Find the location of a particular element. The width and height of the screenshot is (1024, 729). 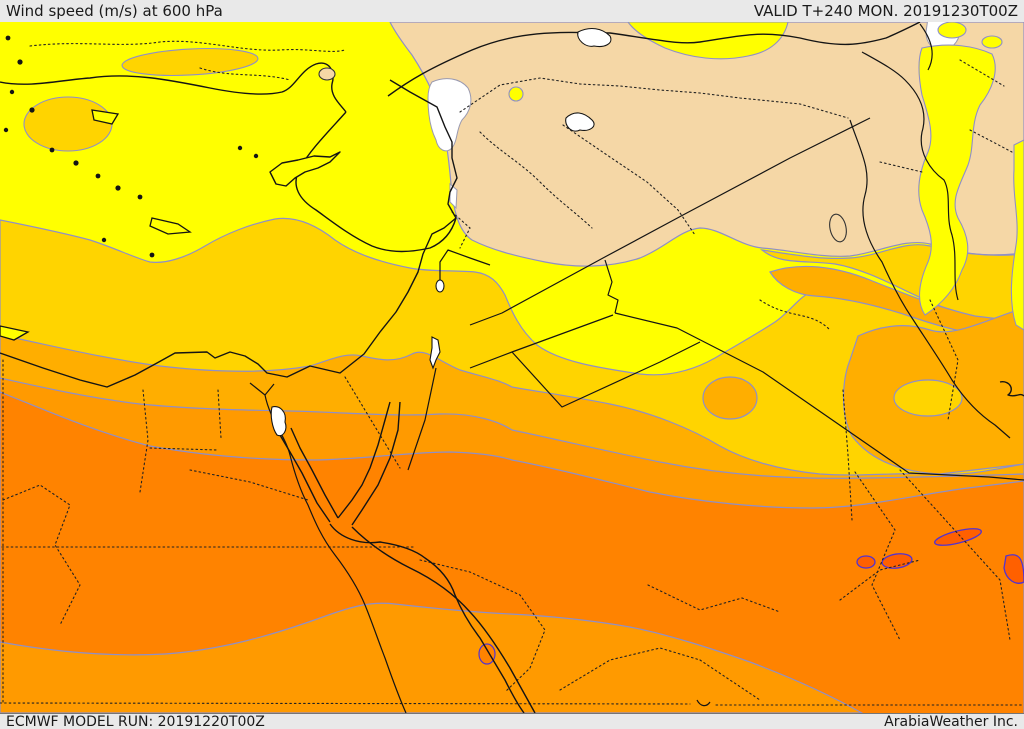

contour-blob-amber-jordan is located at coordinates (730, 398).